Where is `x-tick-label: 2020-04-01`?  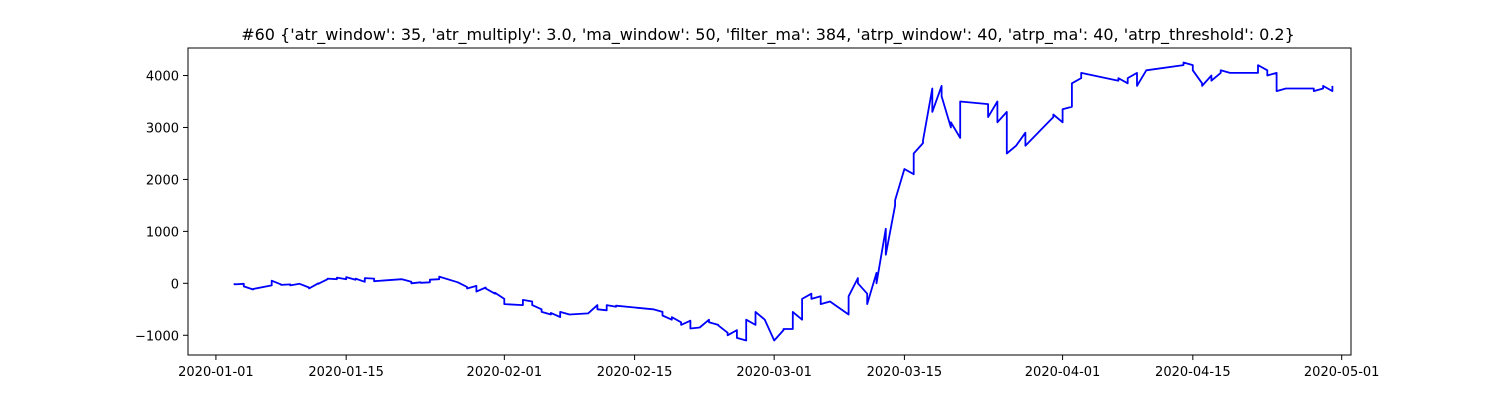 x-tick-label: 2020-04-01 is located at coordinates (1063, 372).